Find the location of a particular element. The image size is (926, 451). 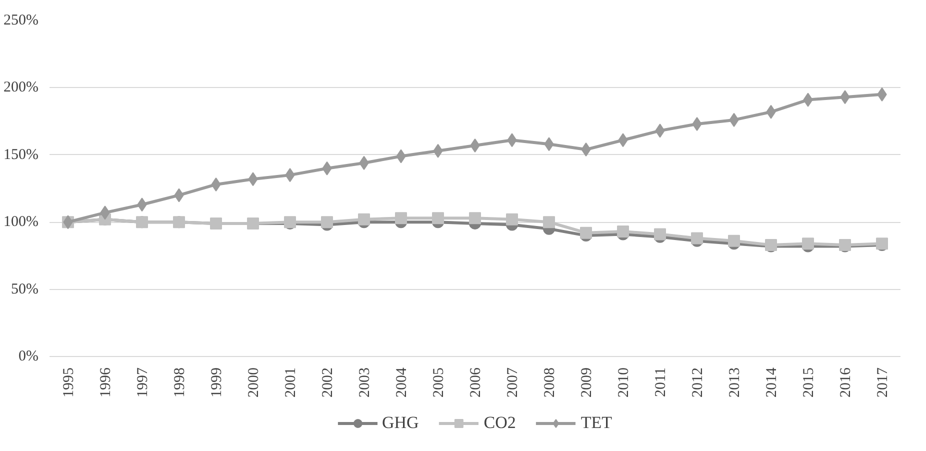

x-tick-label: 2009 is located at coordinates (587, 383).